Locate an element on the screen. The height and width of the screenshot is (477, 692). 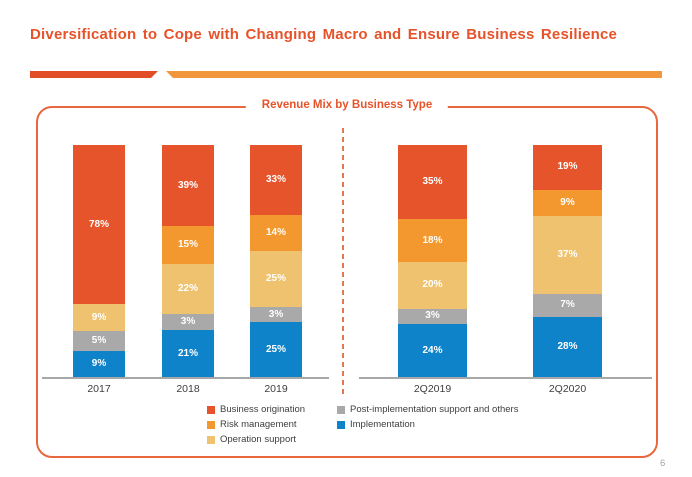
segment-business-origination: 33% is located at coordinates (276, 180).